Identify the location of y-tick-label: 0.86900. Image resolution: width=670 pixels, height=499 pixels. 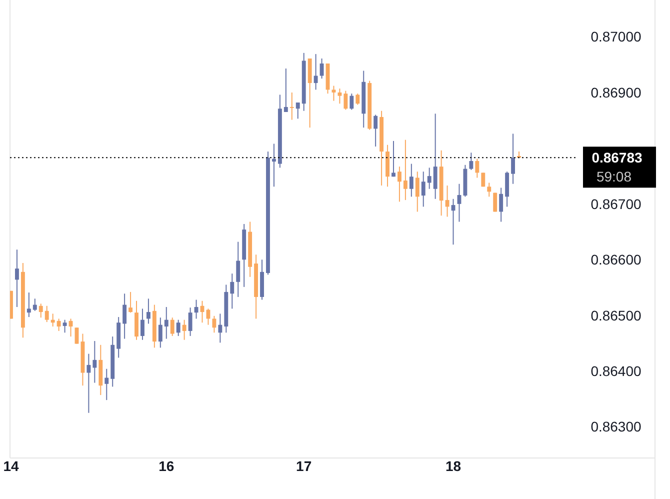
(616, 92).